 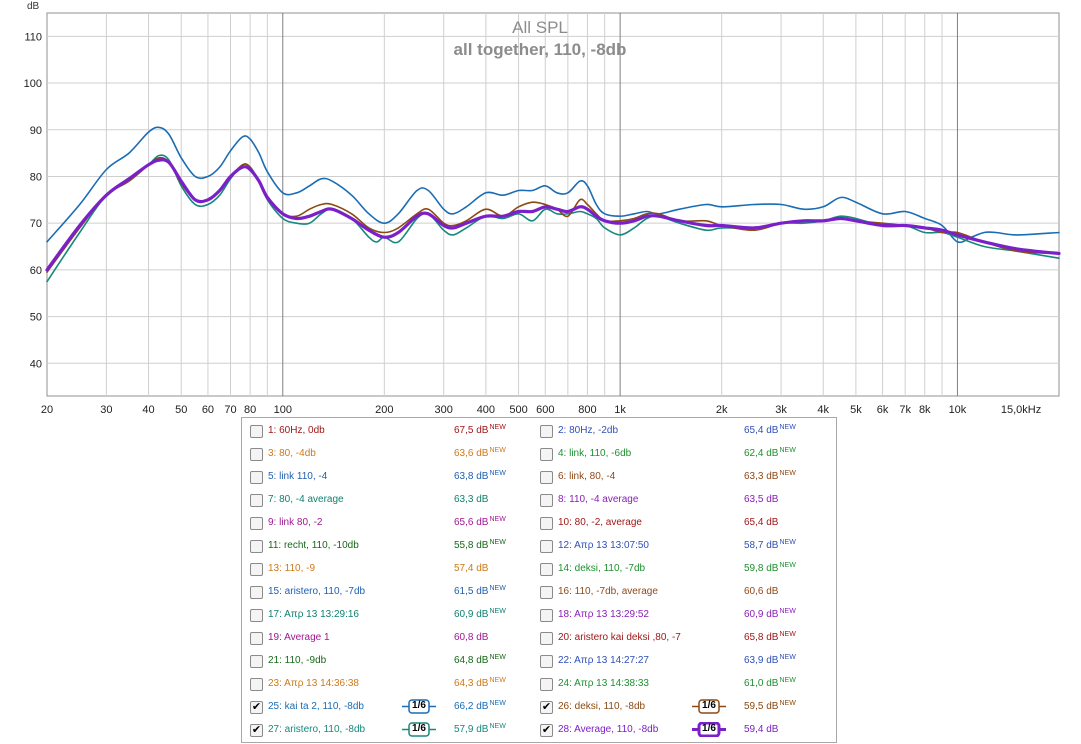 I want to click on y-tick-label: 100, so click(x=33, y=84).